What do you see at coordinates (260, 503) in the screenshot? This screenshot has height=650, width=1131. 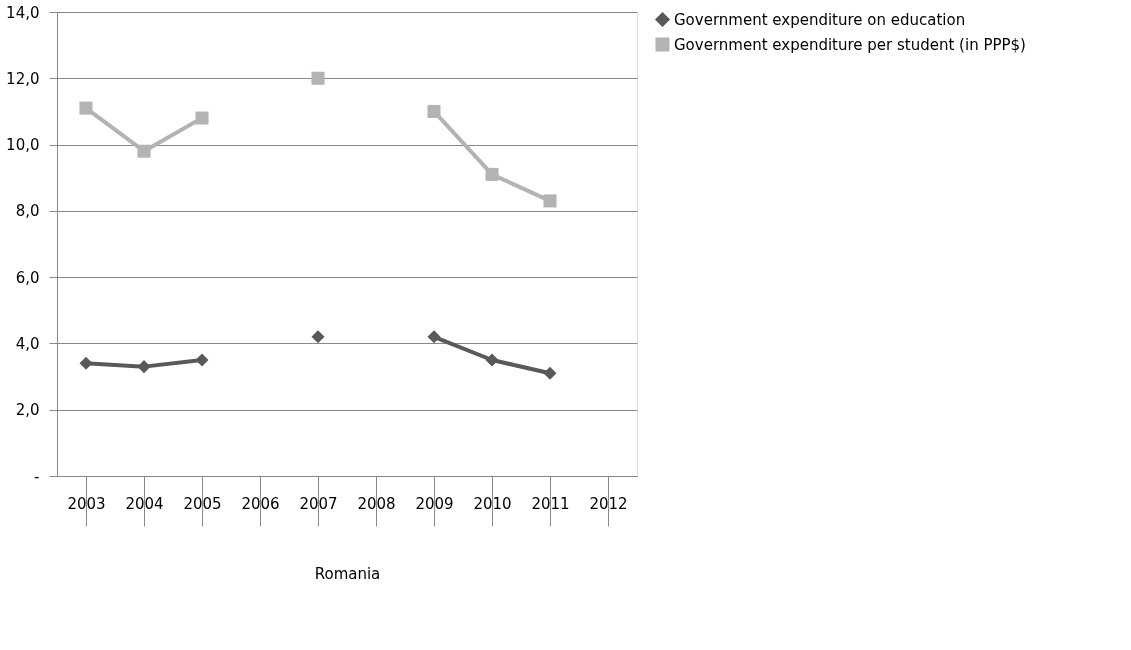 I see `x-tick-label: 2006` at bounding box center [260, 503].